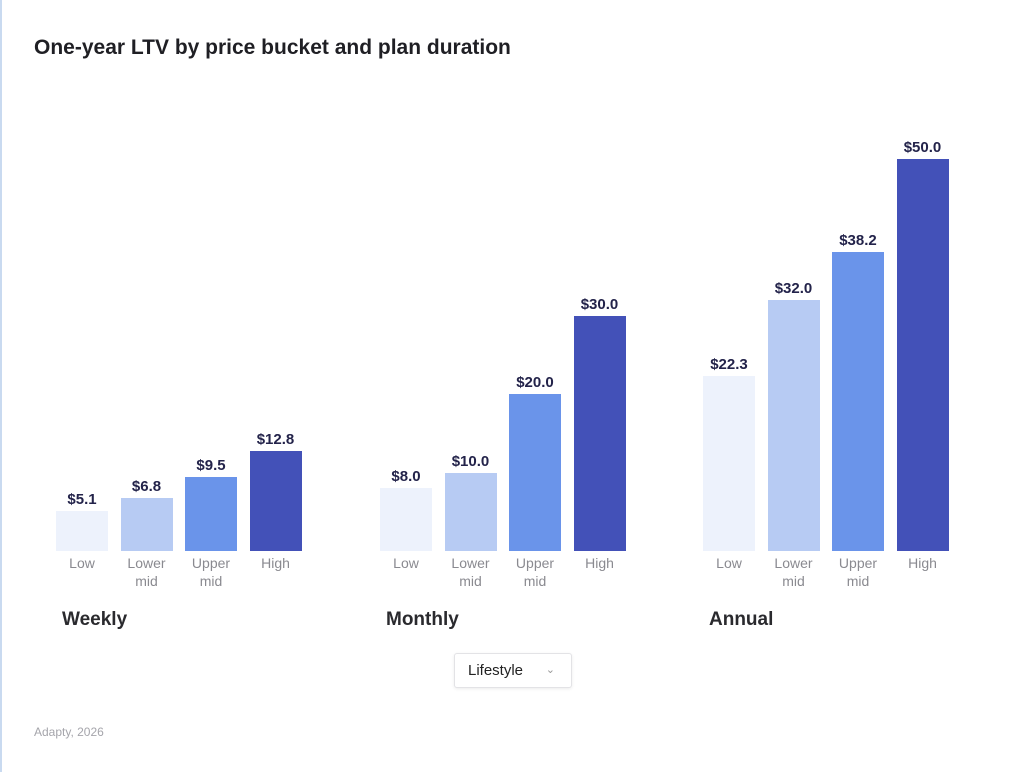  Describe the element at coordinates (275, 439) in the screenshot. I see `data-label: $12.8` at that location.